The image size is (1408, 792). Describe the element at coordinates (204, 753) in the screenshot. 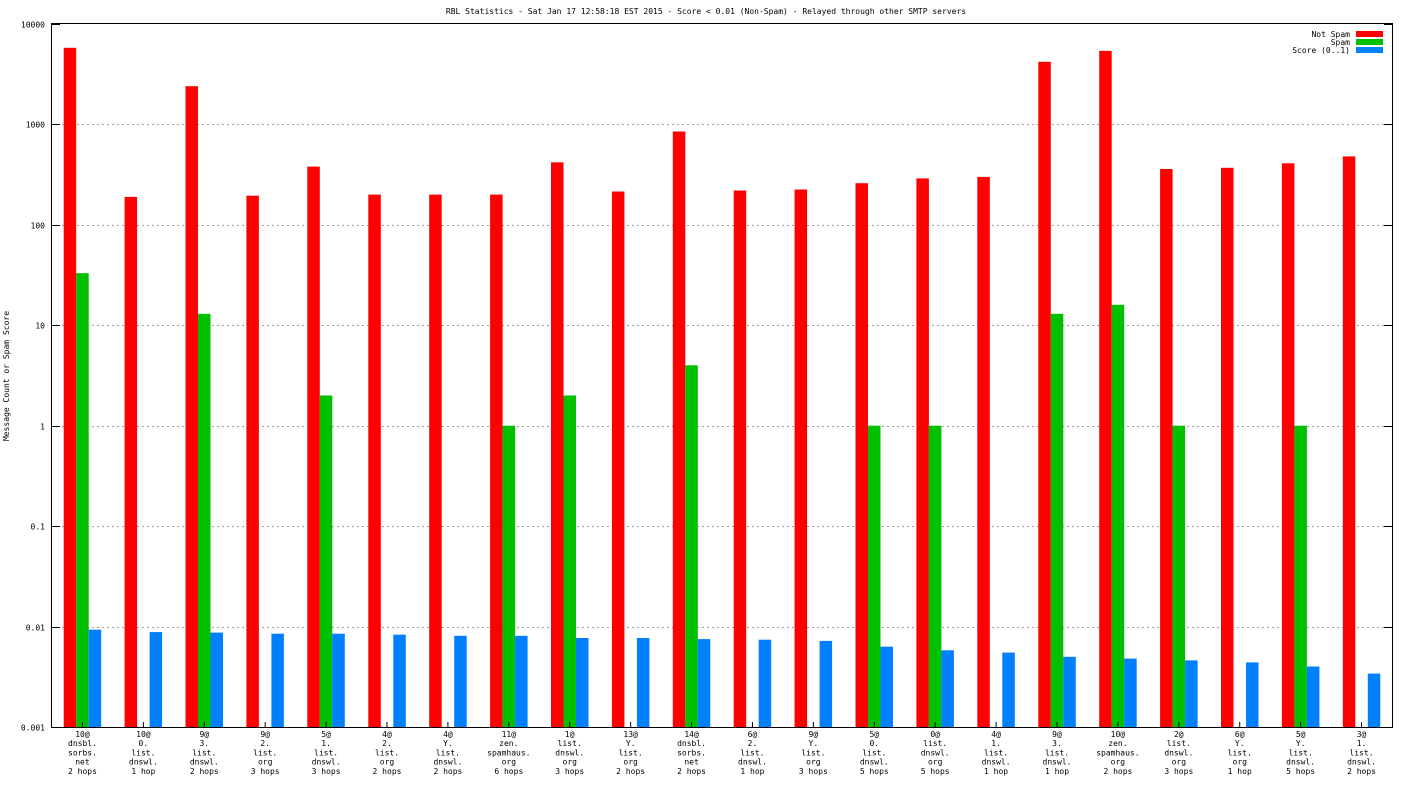

I see `x-tick-label: 9@ 3. list. dnswl. 2 hops` at that location.